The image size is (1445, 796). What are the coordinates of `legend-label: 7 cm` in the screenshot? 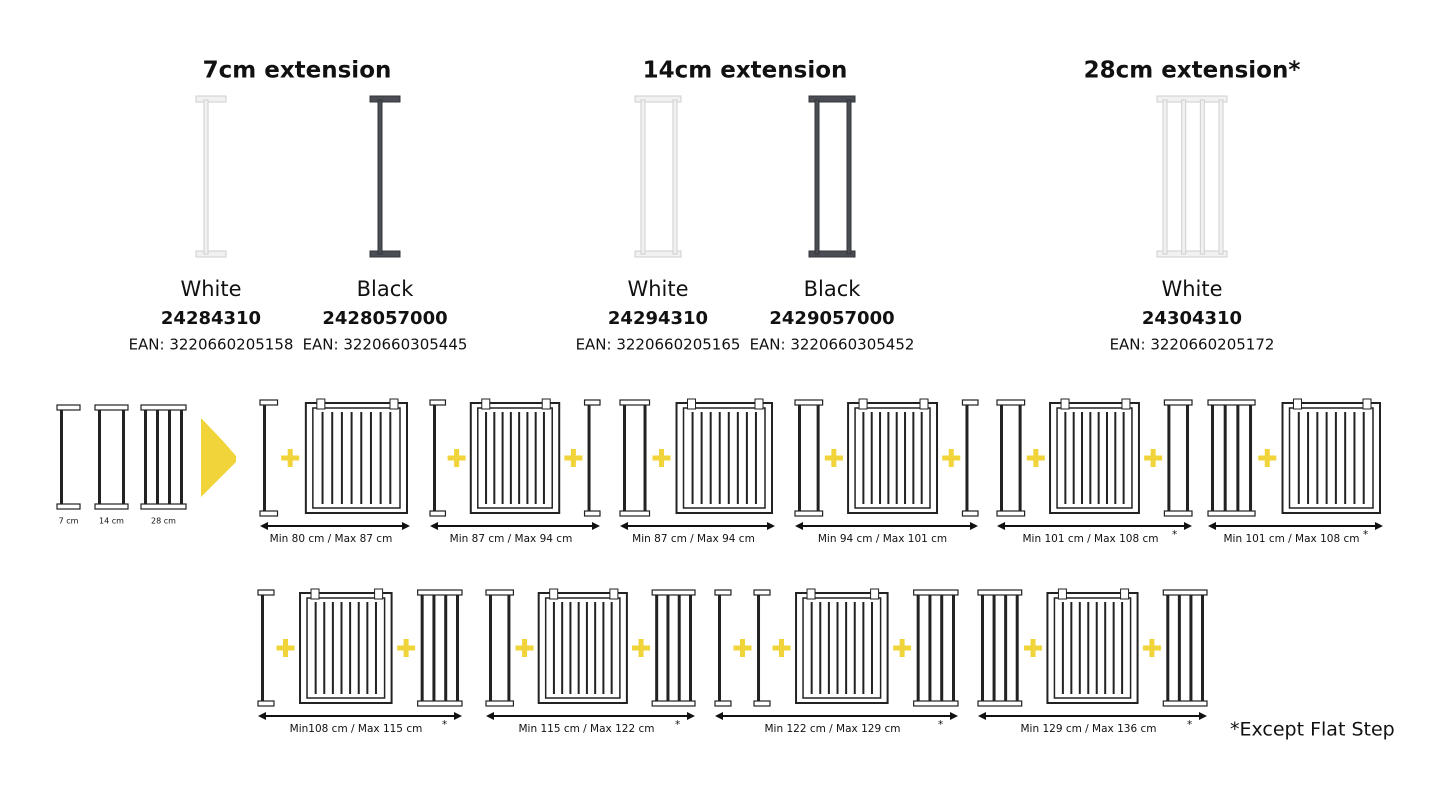 It's located at (69, 521).